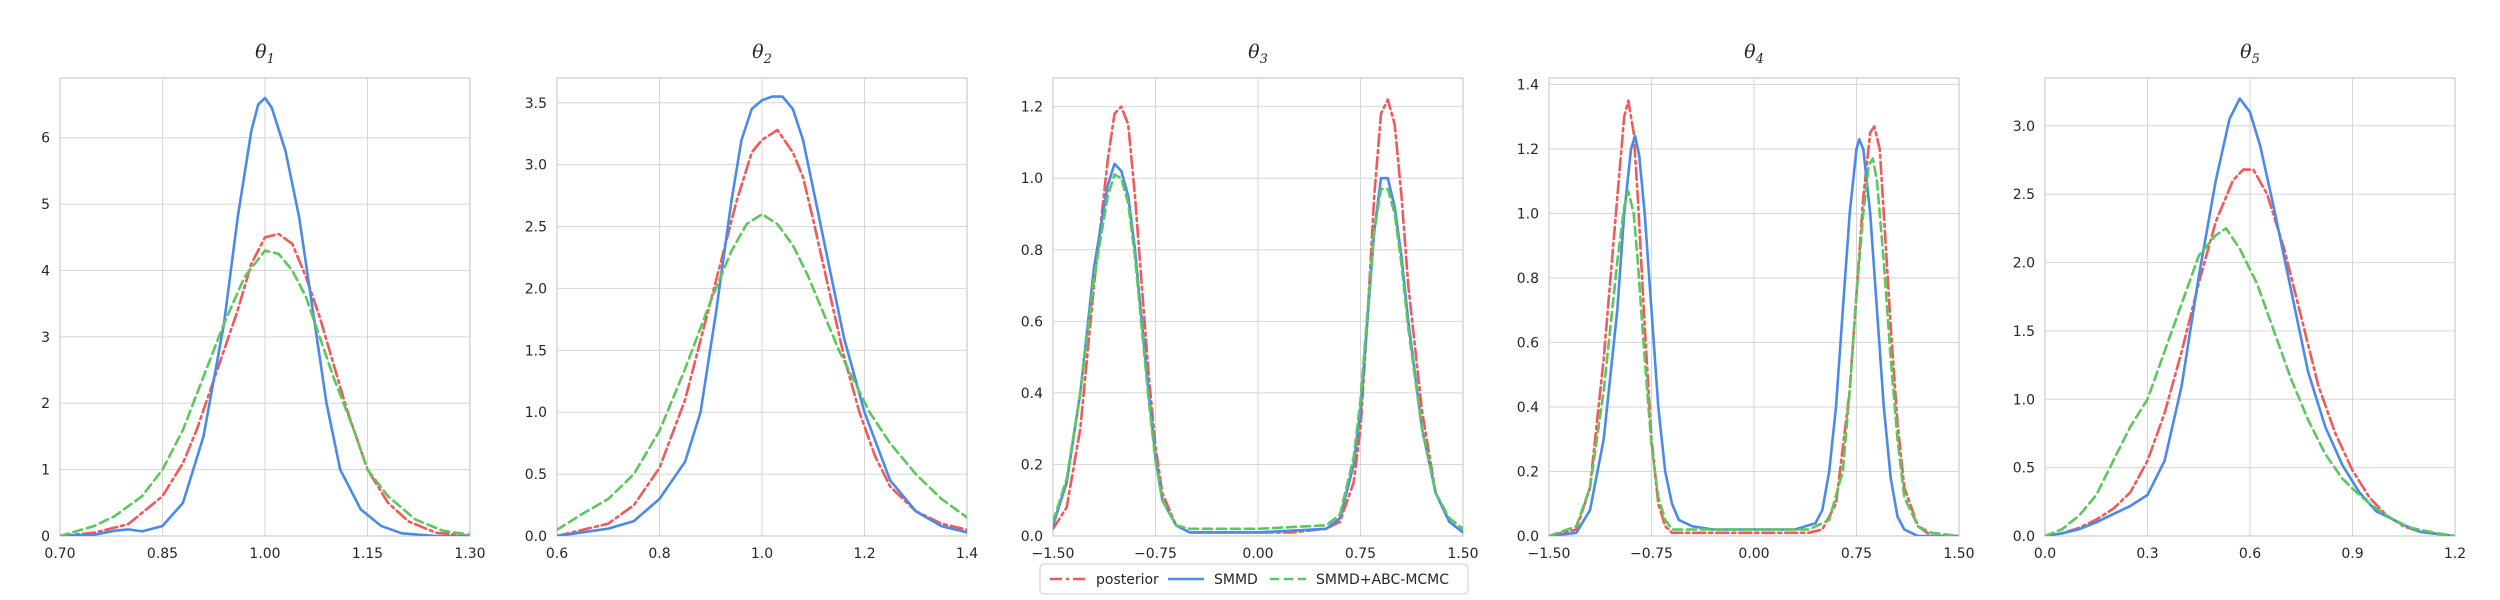 The image size is (2500, 600). I want to click on y-tick-label: 1, so click(45, 471).